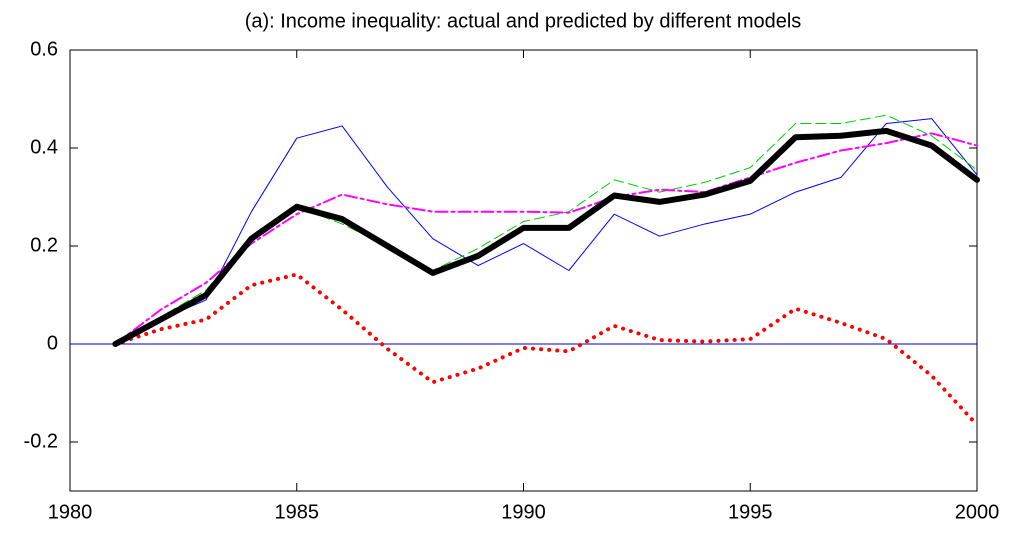  Describe the element at coordinates (977, 512) in the screenshot. I see `x-tick-label: 2000` at that location.